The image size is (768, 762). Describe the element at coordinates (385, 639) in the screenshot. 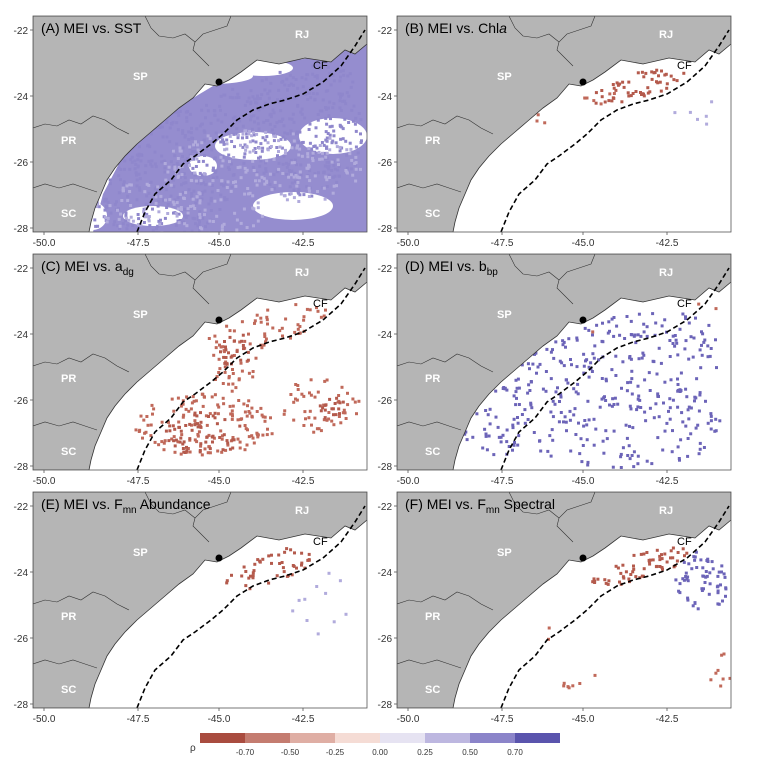

I see `y-tick-label: -26` at that location.